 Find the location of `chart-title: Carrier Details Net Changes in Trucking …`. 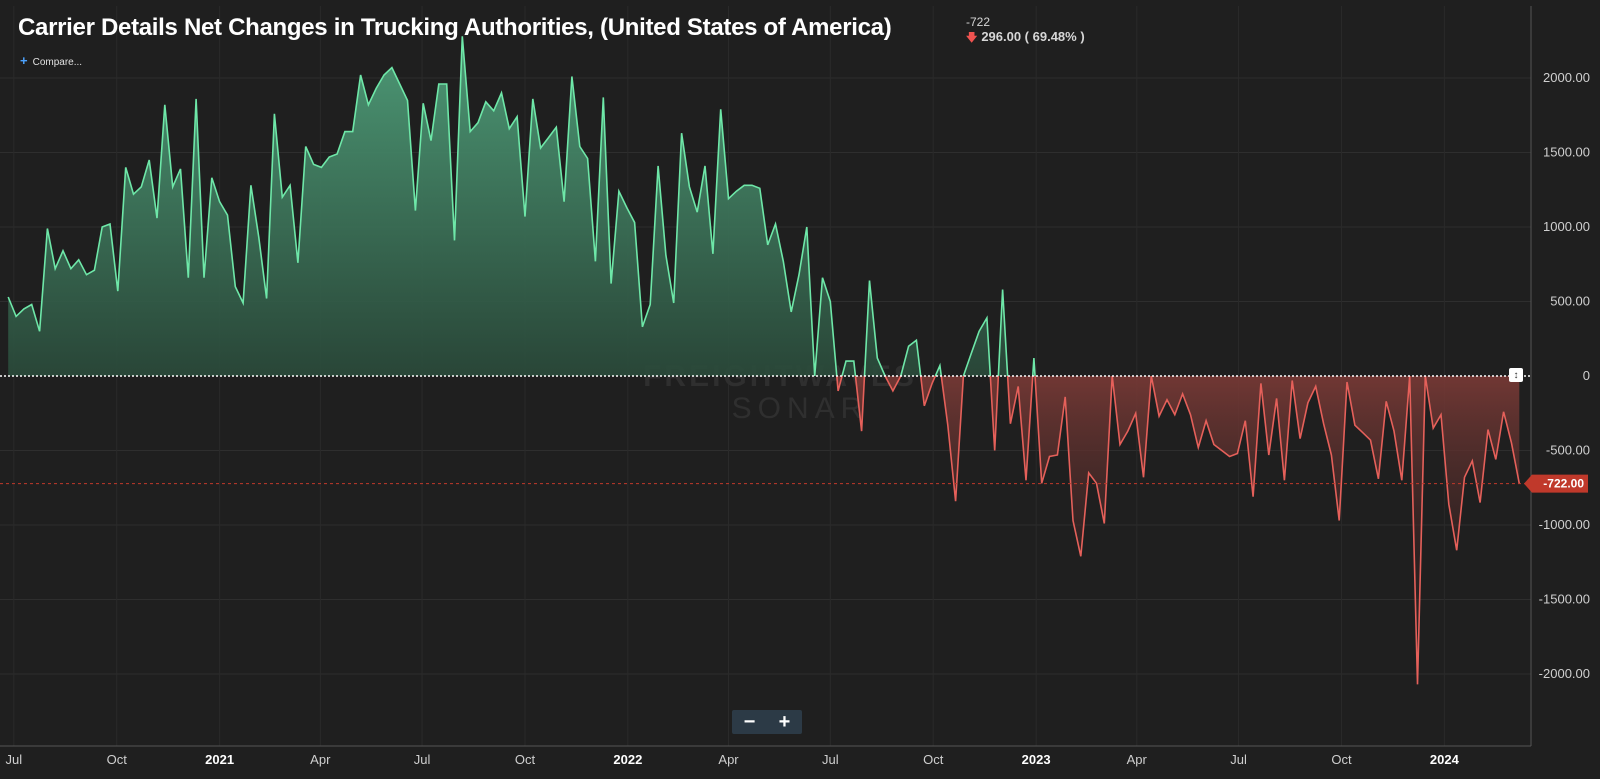

chart-title: Carrier Details Net Changes in Trucking … is located at coordinates (455, 27).